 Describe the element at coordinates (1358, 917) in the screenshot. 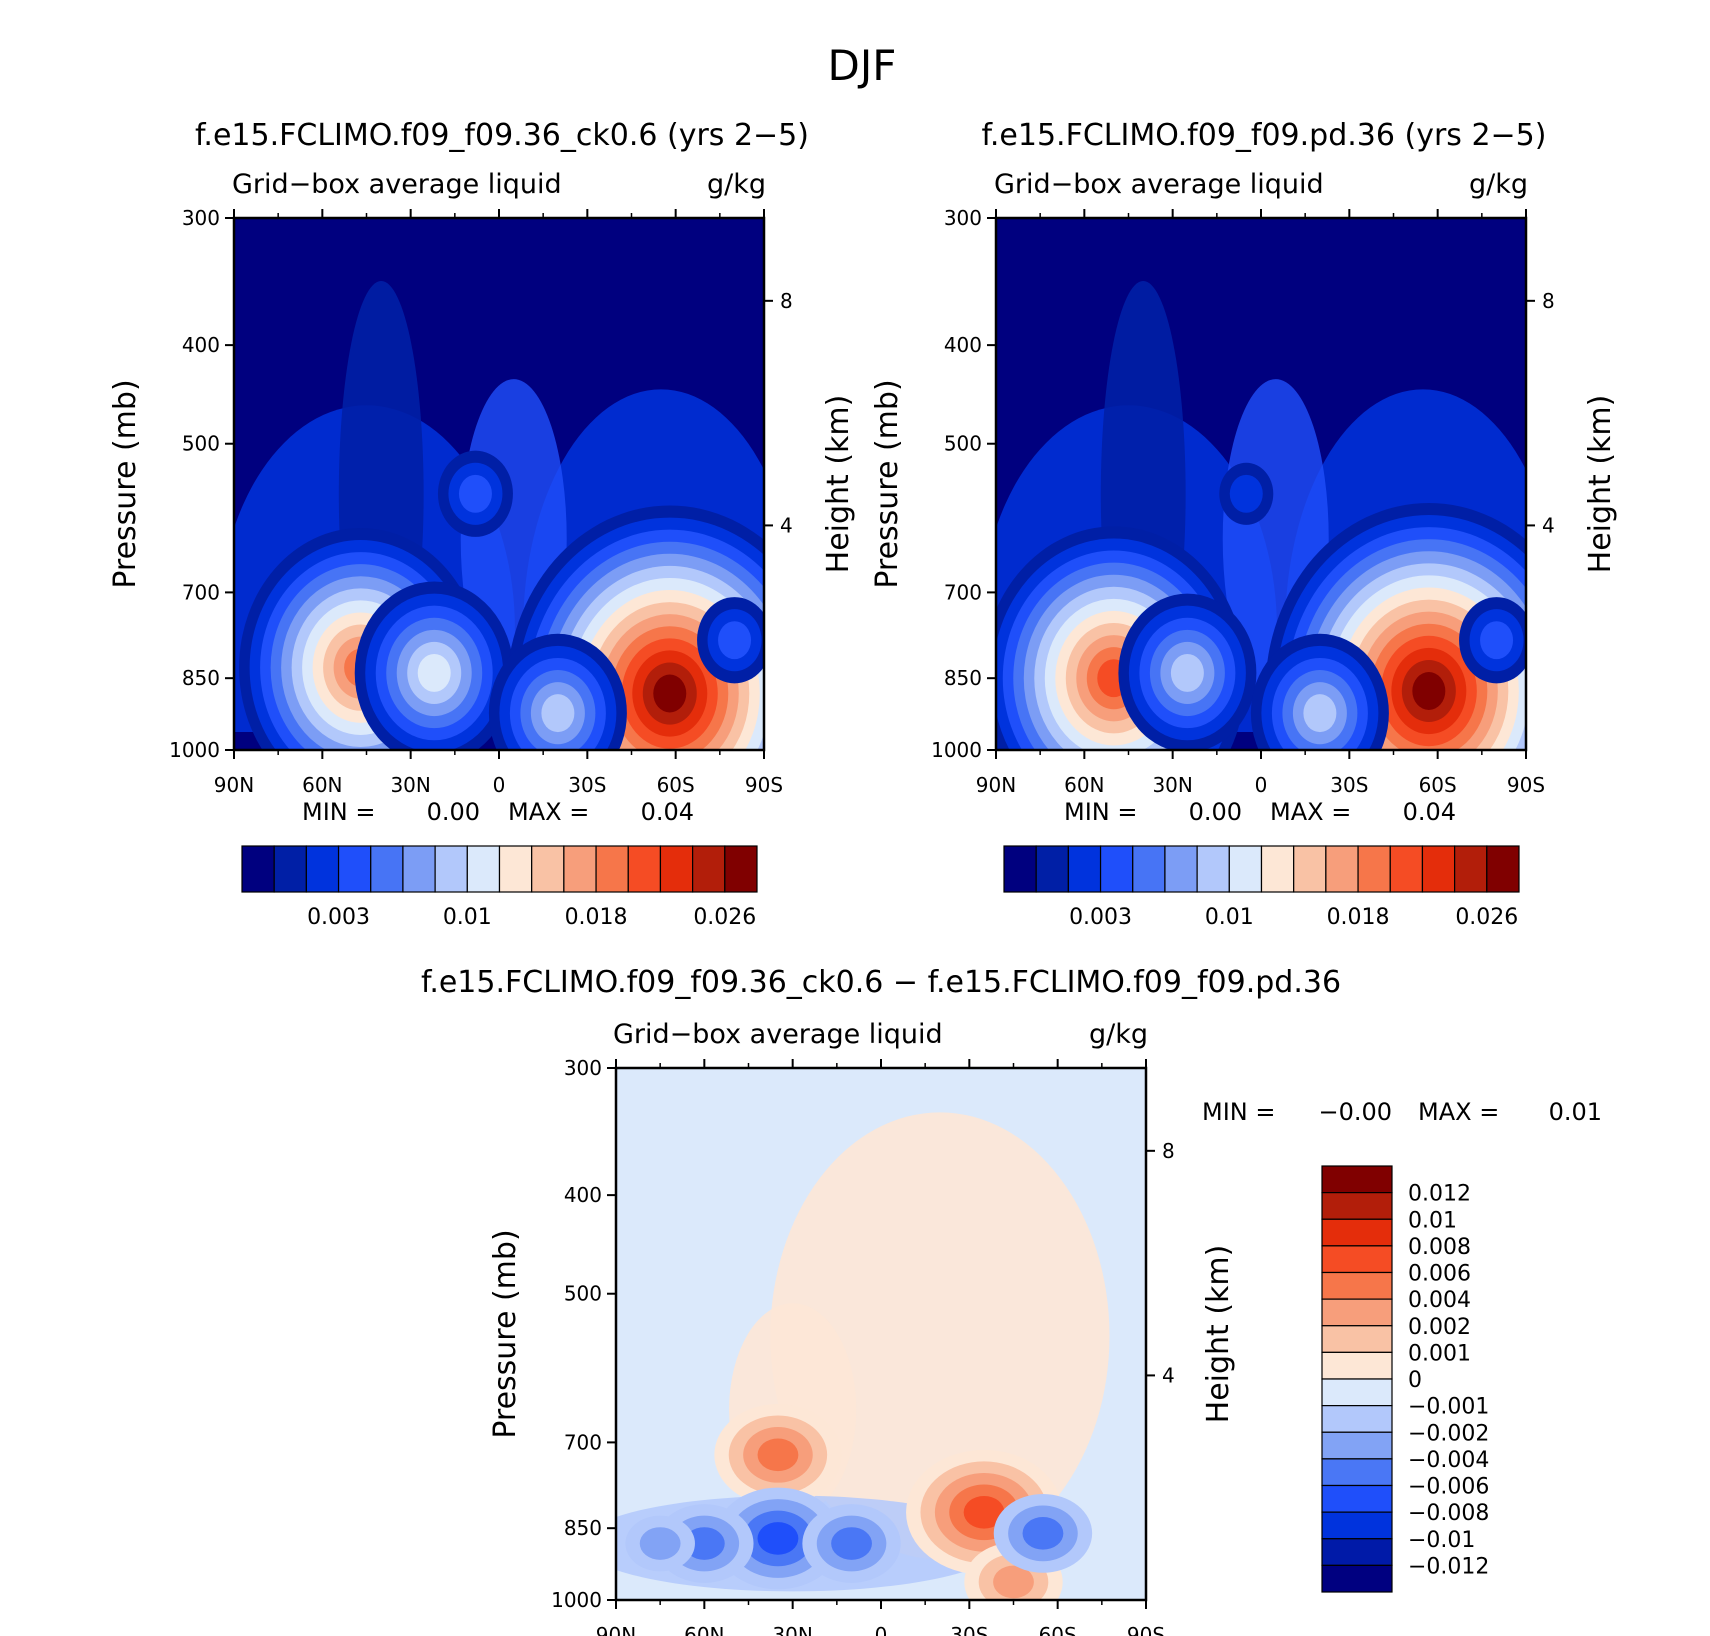

I see `colorbar-label: 0.018` at that location.